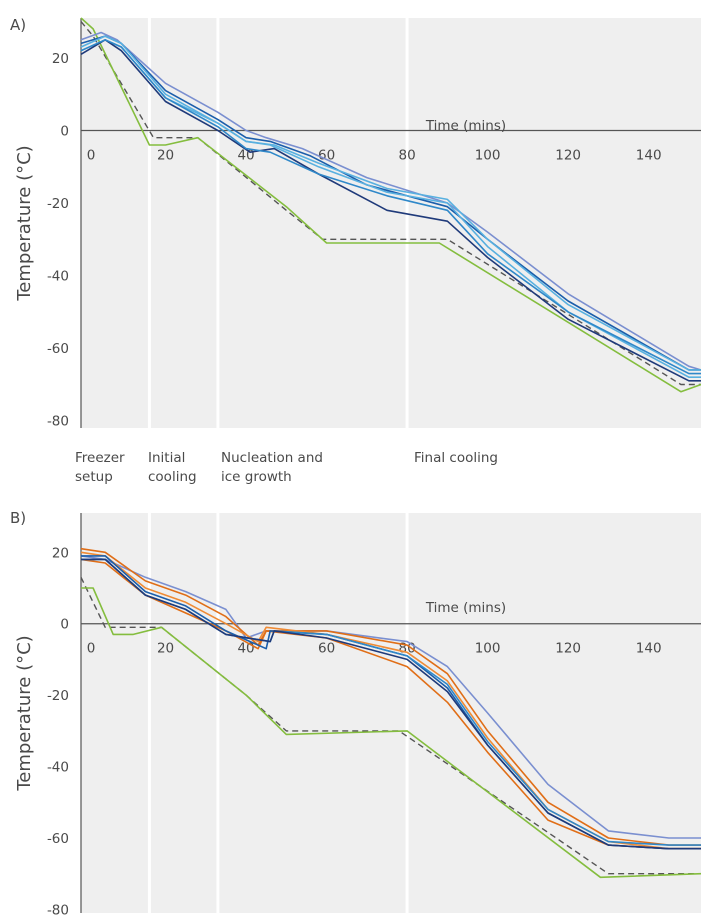  What do you see at coordinates (100, 458) in the screenshot?
I see `phase-label-freezer-setup-line1: Freezer` at bounding box center [100, 458].